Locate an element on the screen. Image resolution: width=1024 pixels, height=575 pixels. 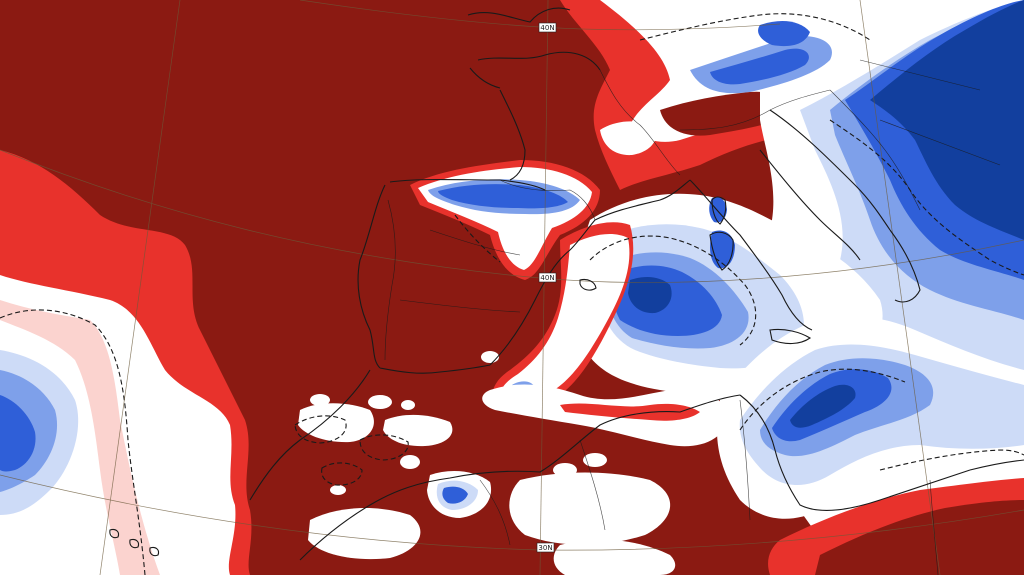
border-libya-egypt is located at coordinates (934, 527).